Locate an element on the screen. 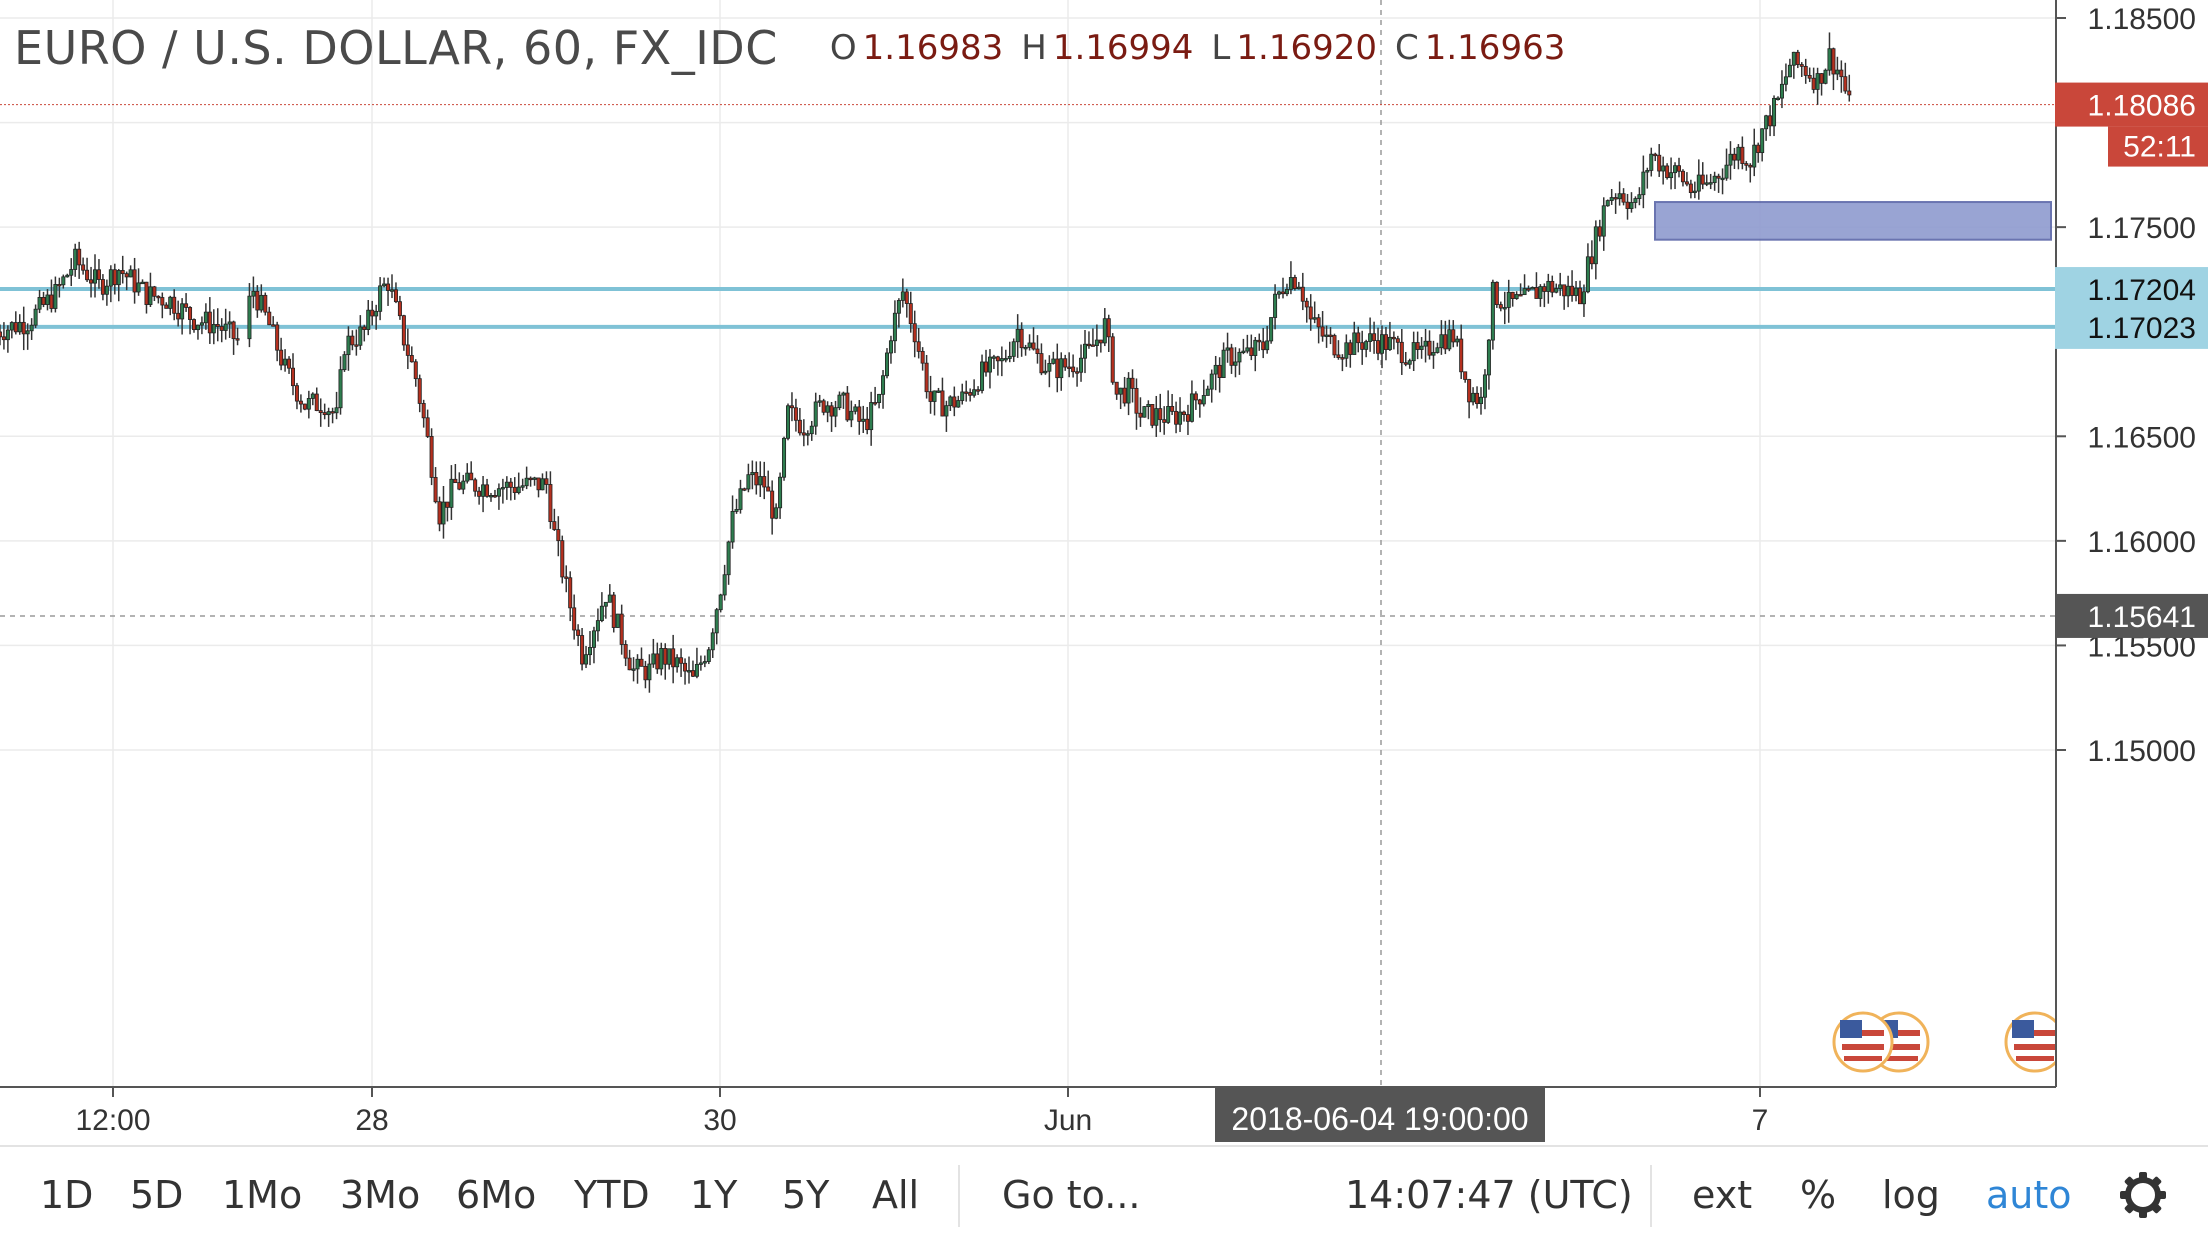 Image resolution: width=2208 pixels, height=1246 pixels. range-1d-button: 1D is located at coordinates (67, 1195).